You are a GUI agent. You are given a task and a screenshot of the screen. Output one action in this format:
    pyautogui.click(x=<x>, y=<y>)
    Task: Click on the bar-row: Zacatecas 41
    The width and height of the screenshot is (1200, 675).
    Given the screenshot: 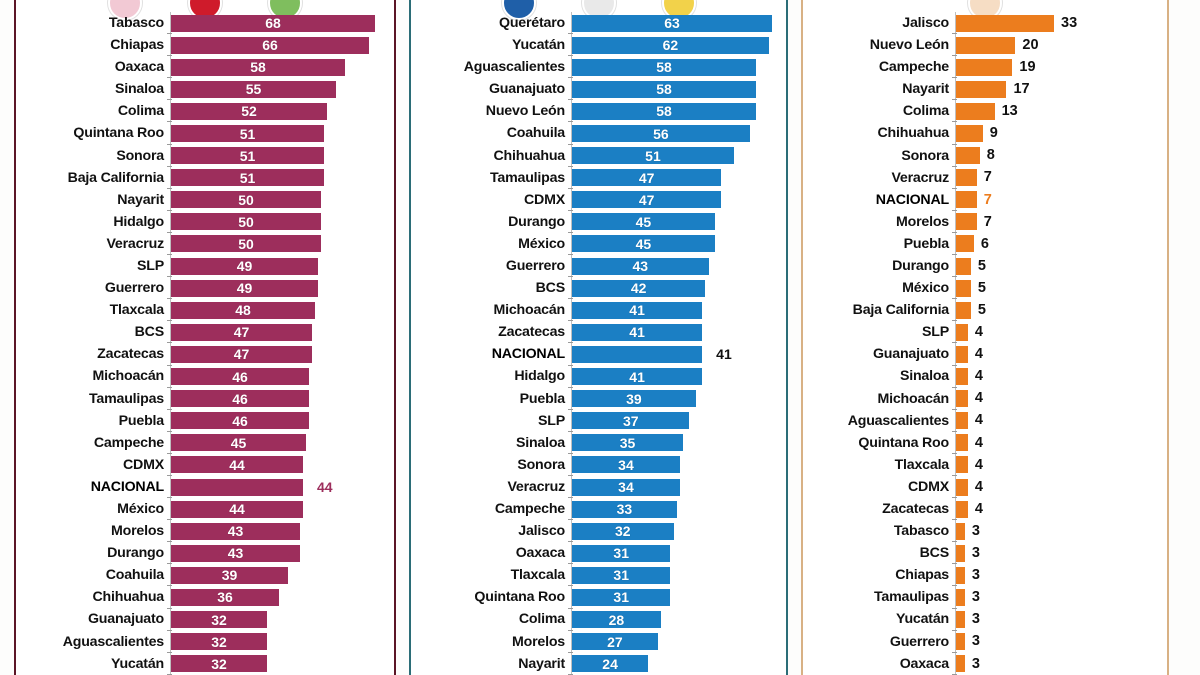 What is the action you would take?
    pyautogui.click(x=598, y=332)
    